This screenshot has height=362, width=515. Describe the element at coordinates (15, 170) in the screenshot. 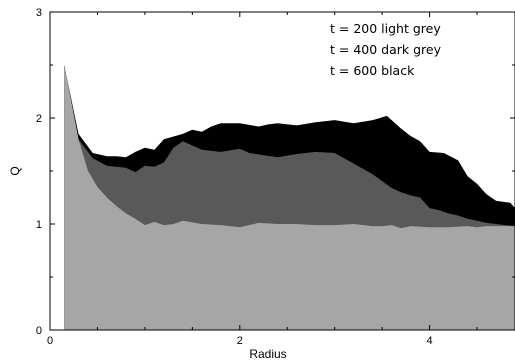

I see `y-axis-label: Q` at that location.